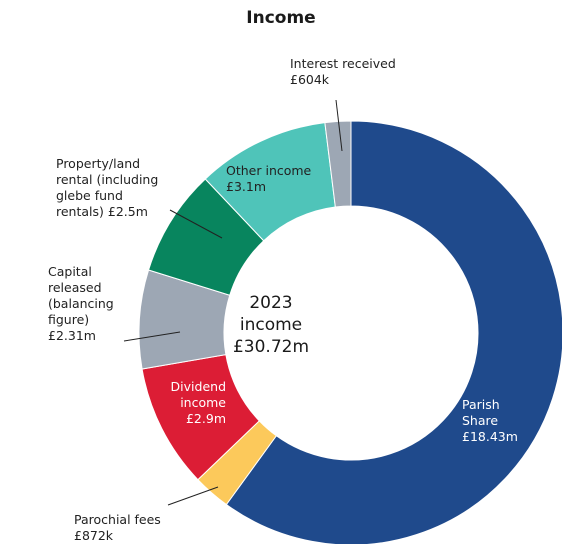 The height and width of the screenshot is (544, 562). What do you see at coordinates (271, 347) in the screenshot?
I see `center-label-total: £30.72m` at bounding box center [271, 347].